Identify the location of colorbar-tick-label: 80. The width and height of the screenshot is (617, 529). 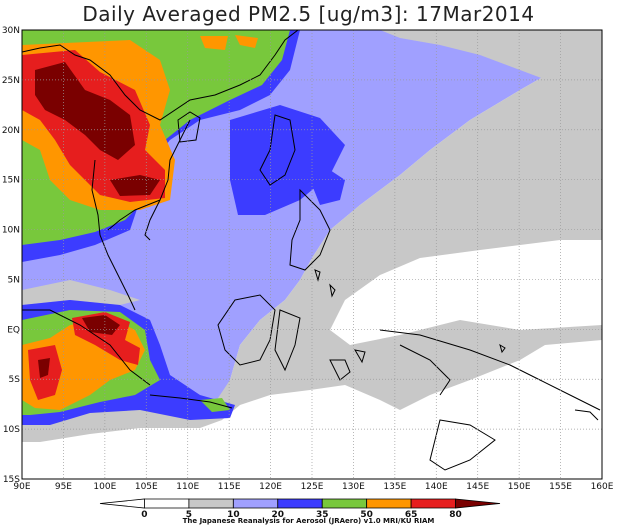
(455, 515).